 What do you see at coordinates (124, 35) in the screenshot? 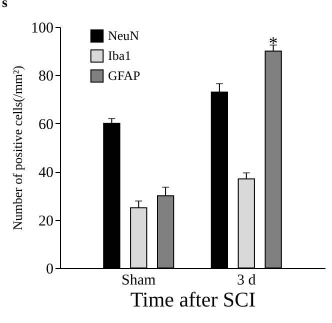
I see `legend-label: NeuN` at bounding box center [124, 35].